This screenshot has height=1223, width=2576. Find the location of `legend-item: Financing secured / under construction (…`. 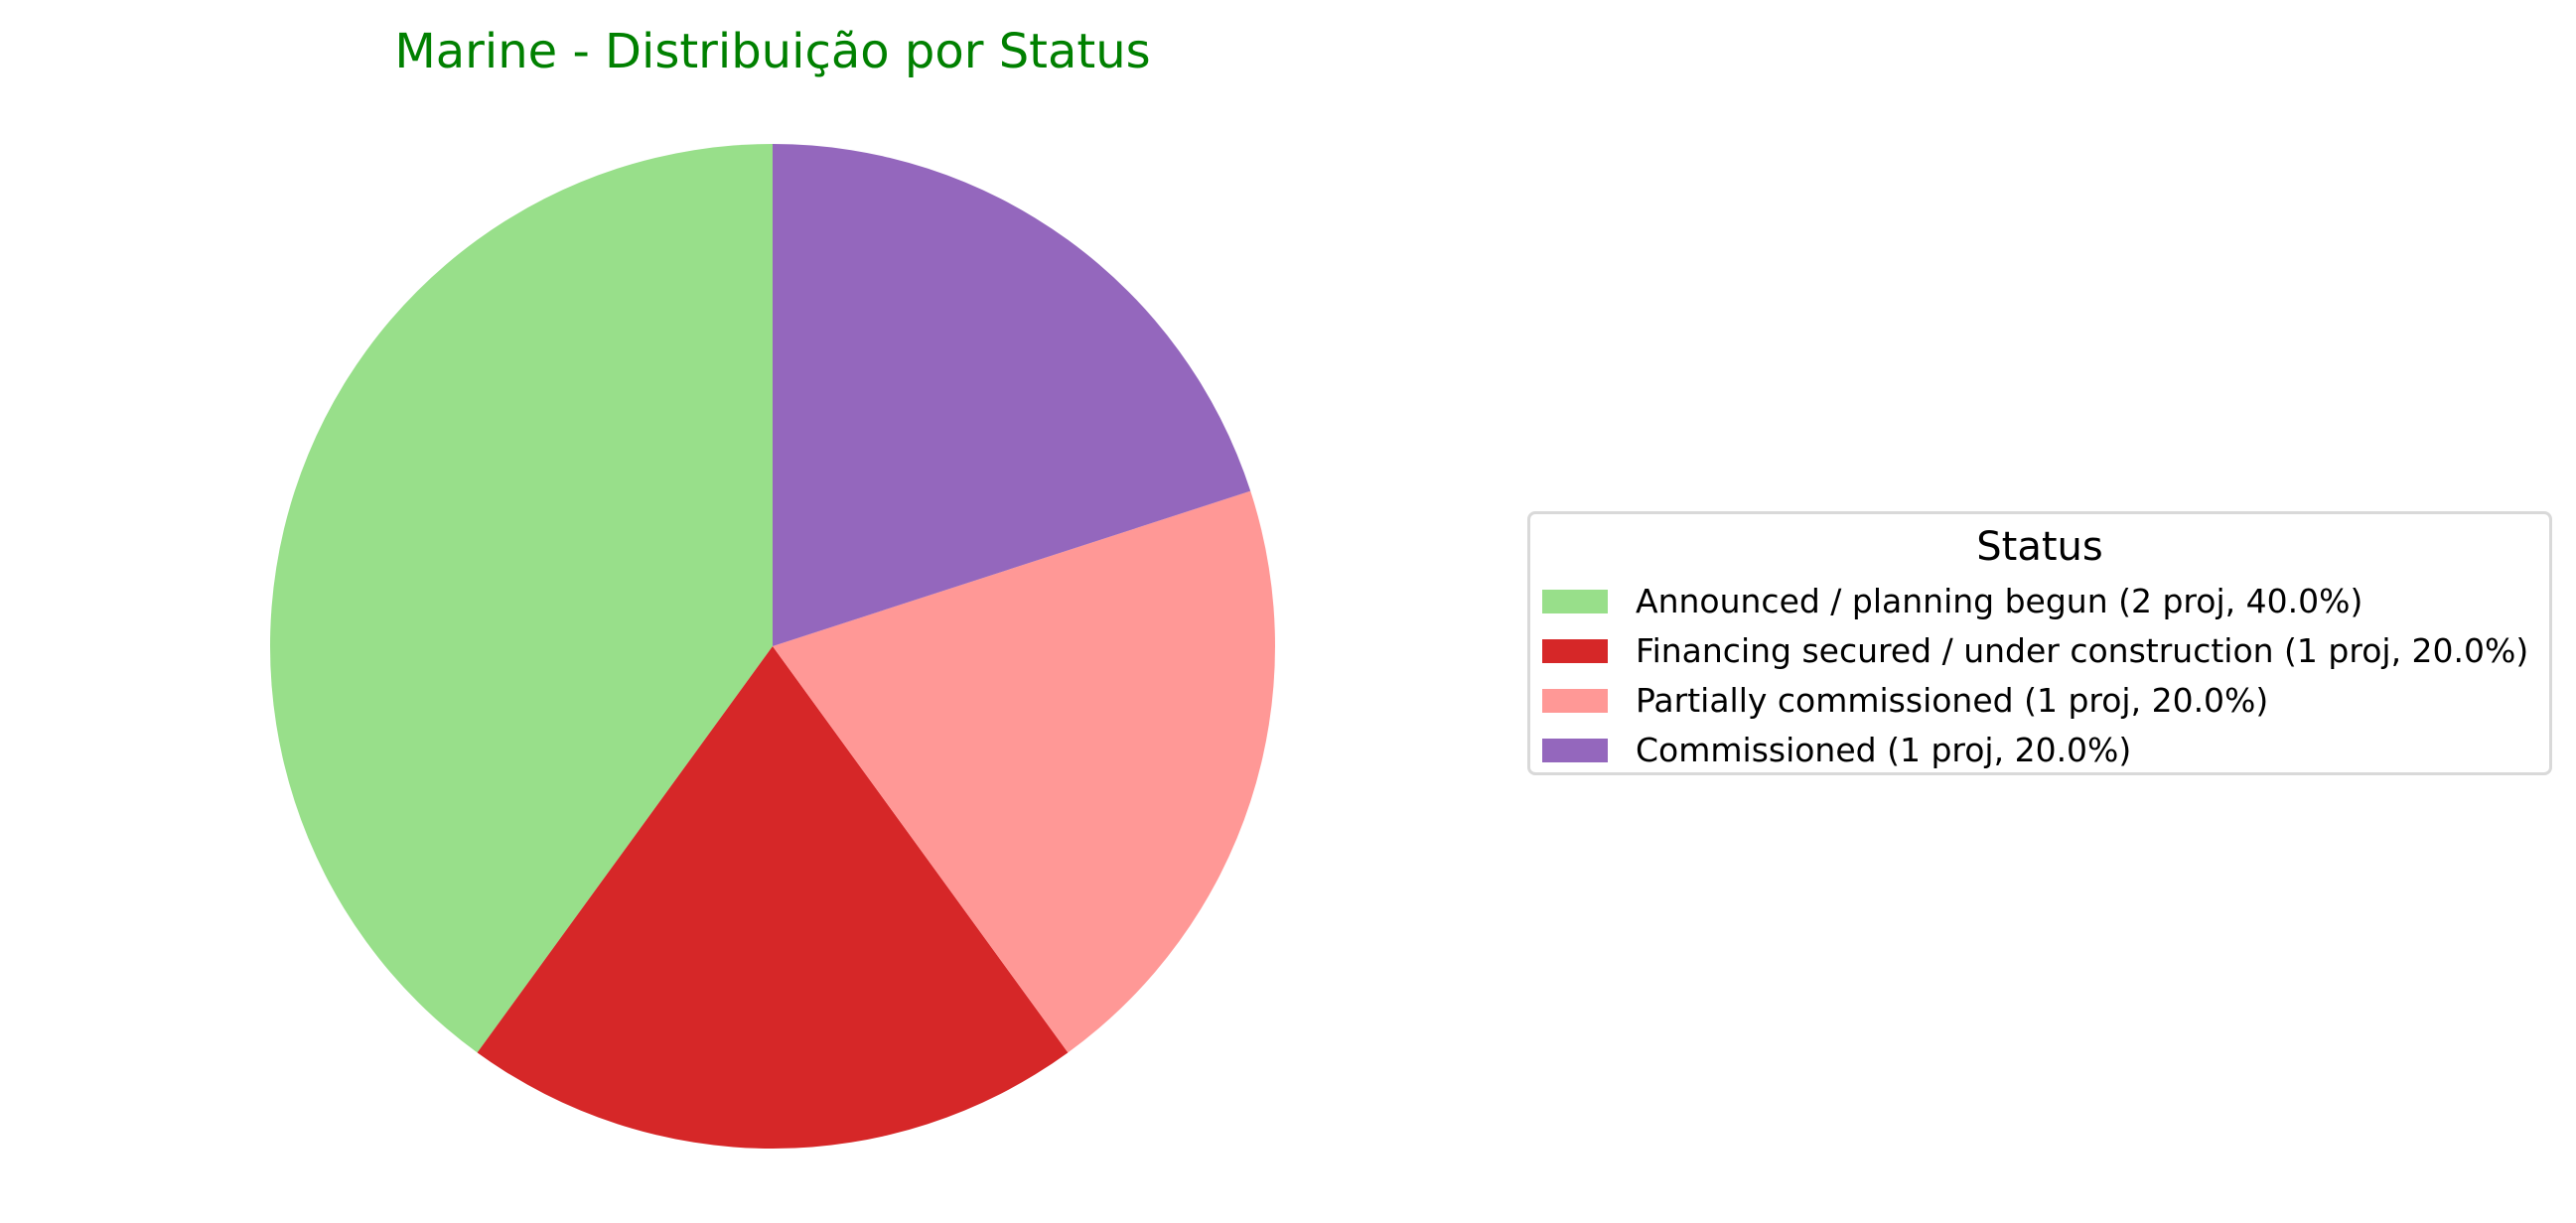

legend-item: Financing secured / under construction (… is located at coordinates (2035, 651).